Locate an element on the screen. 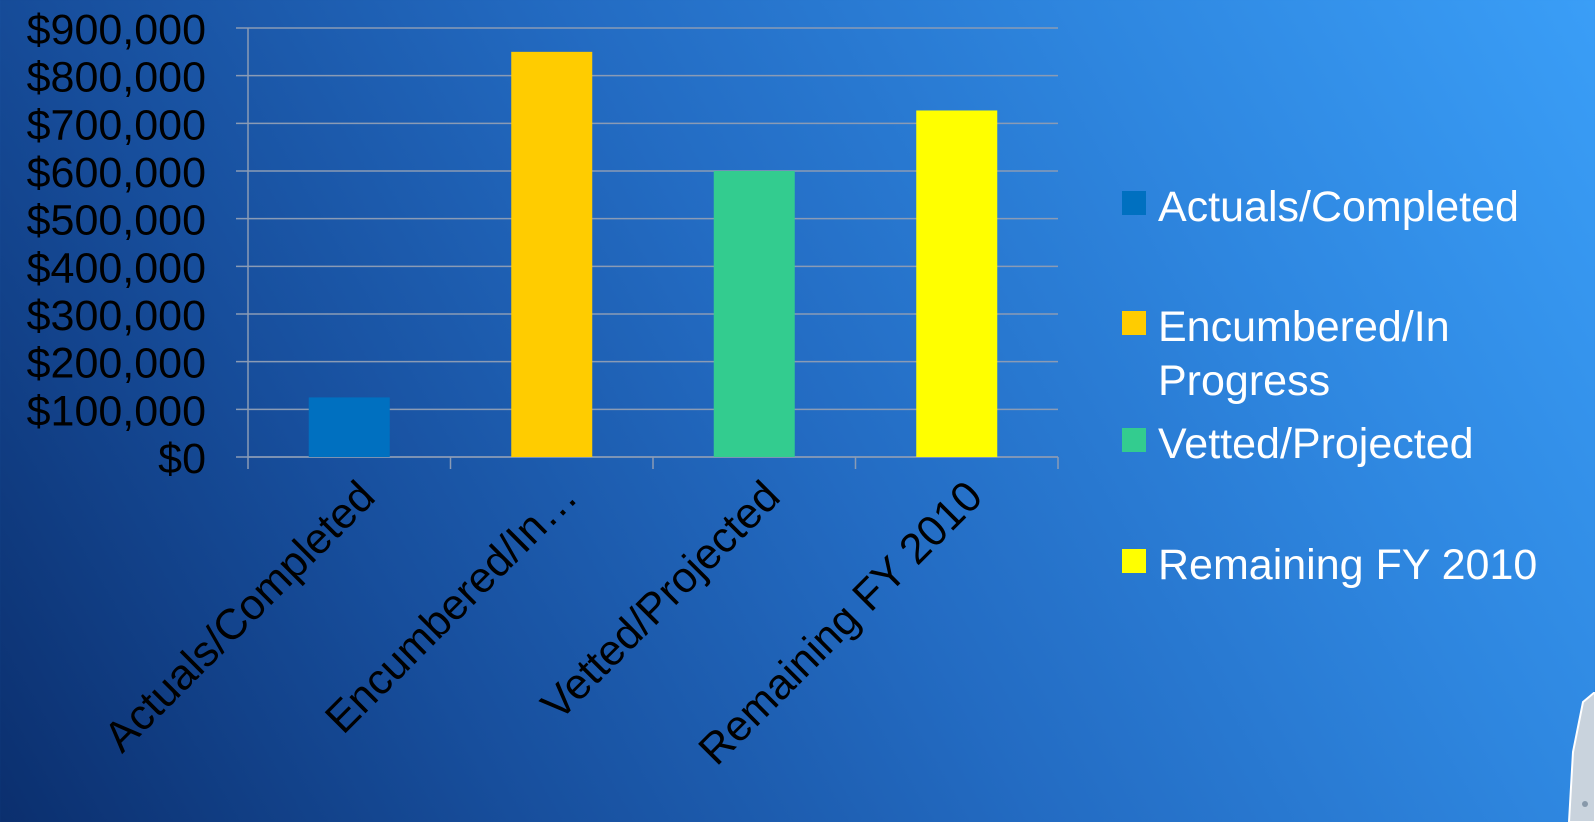 Image resolution: width=1595 pixels, height=822 pixels. legend-item-remaining: Remaining FY 2010 is located at coordinates (1350, 565).